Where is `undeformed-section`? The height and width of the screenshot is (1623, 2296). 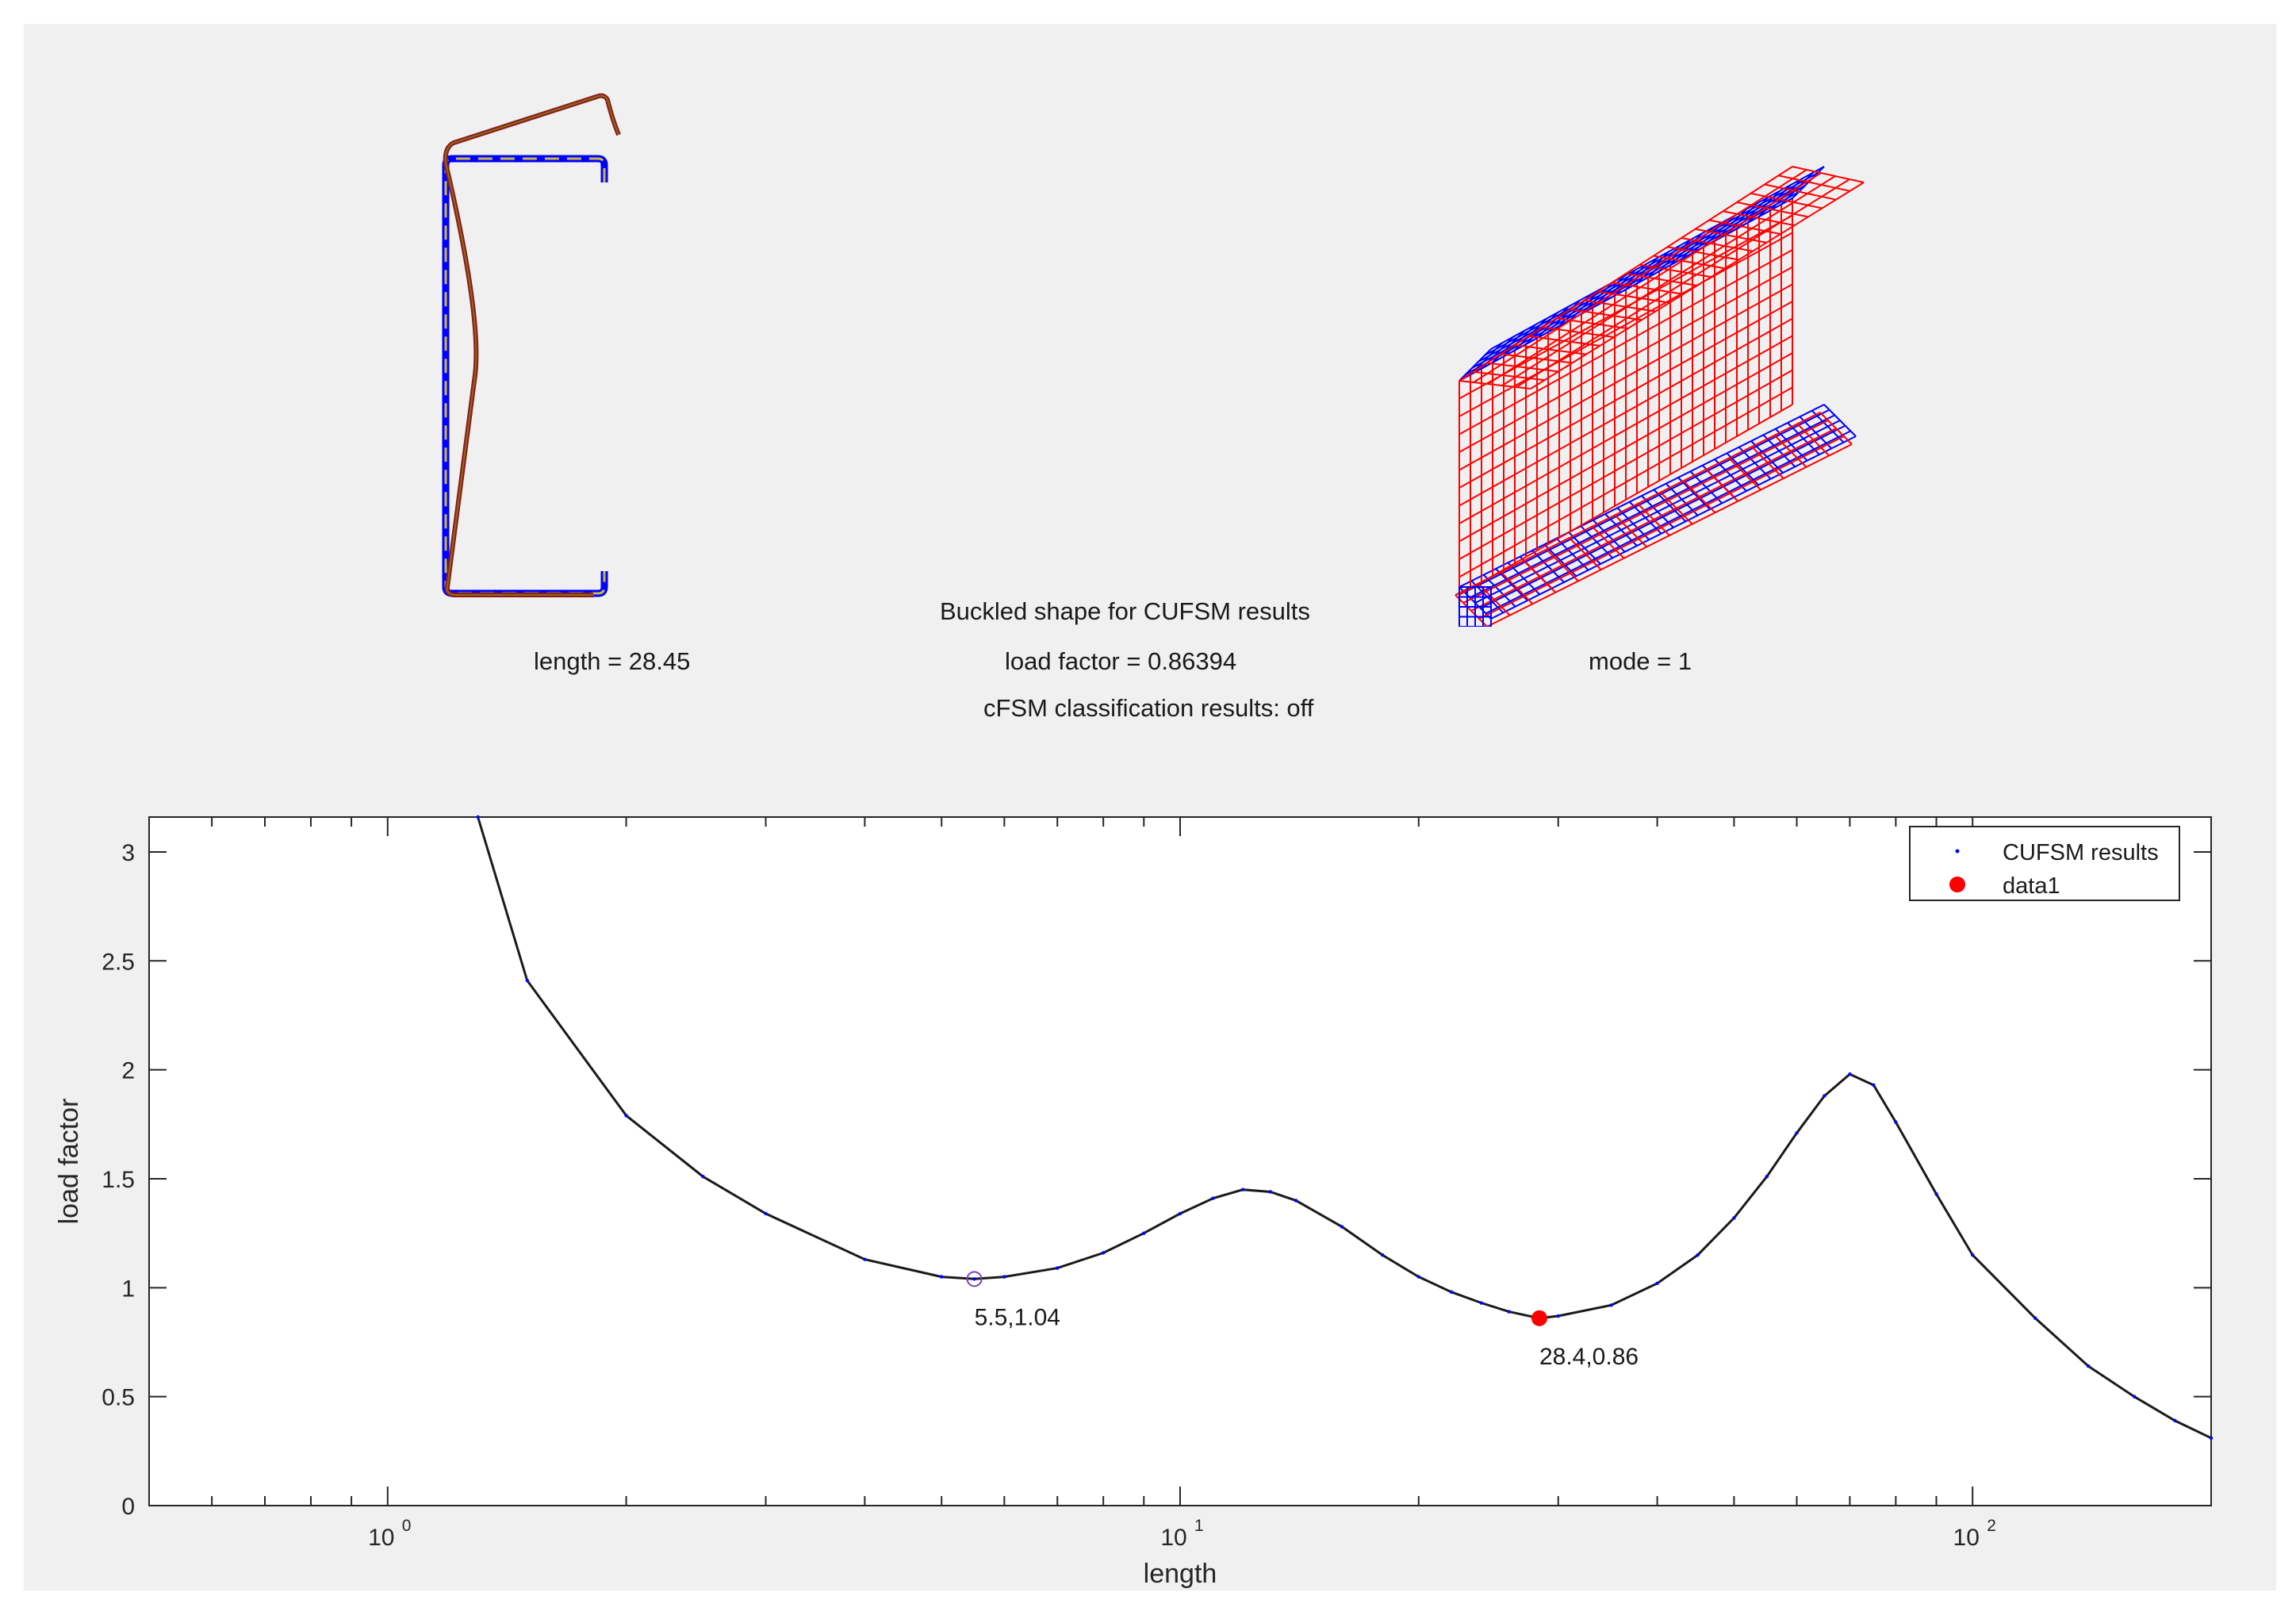
undeformed-section is located at coordinates (525, 376).